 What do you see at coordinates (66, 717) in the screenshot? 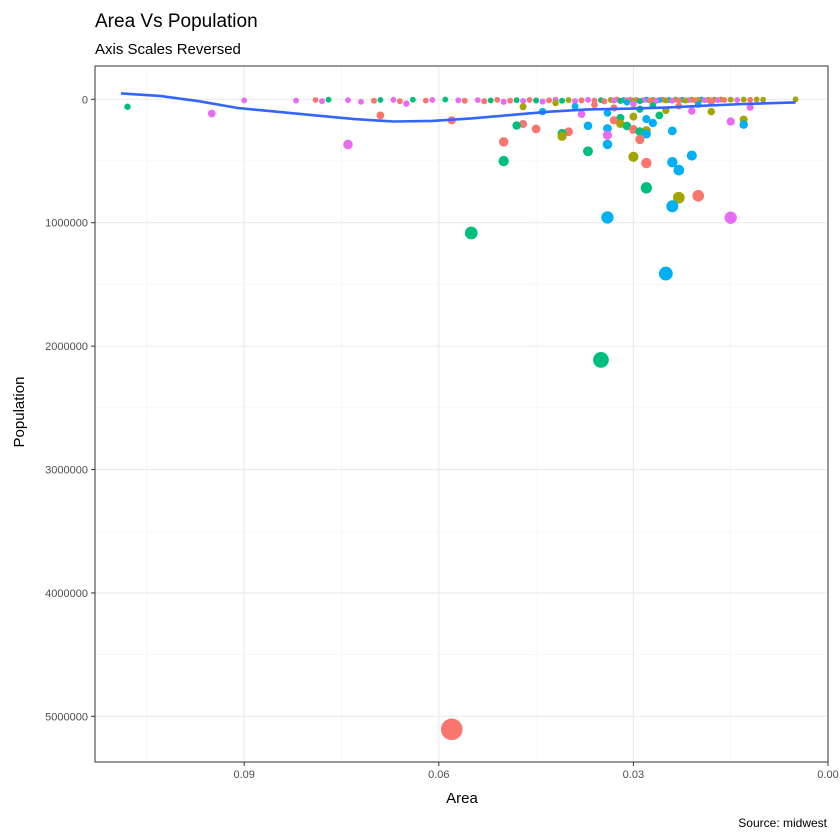
I see `y-tick-label: 5000000` at bounding box center [66, 717].